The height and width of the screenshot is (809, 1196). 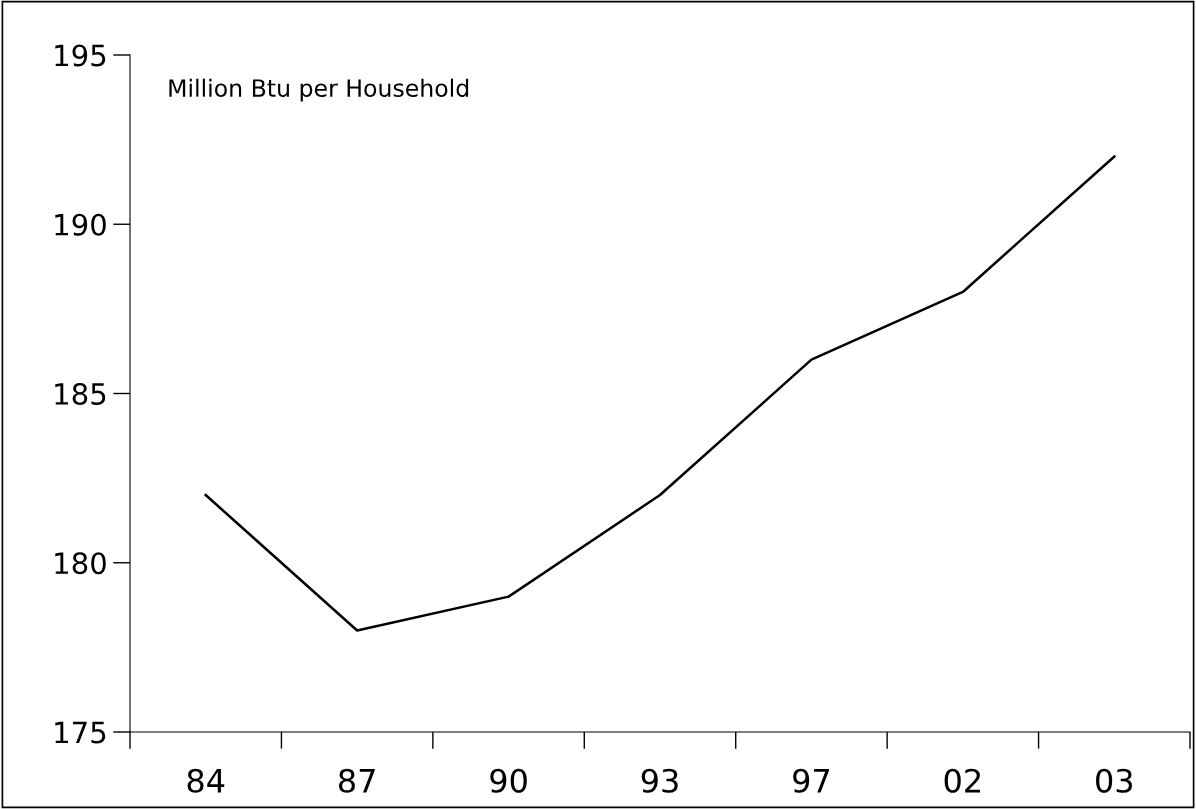 What do you see at coordinates (80, 55) in the screenshot?
I see `y-tick-label: 195` at bounding box center [80, 55].